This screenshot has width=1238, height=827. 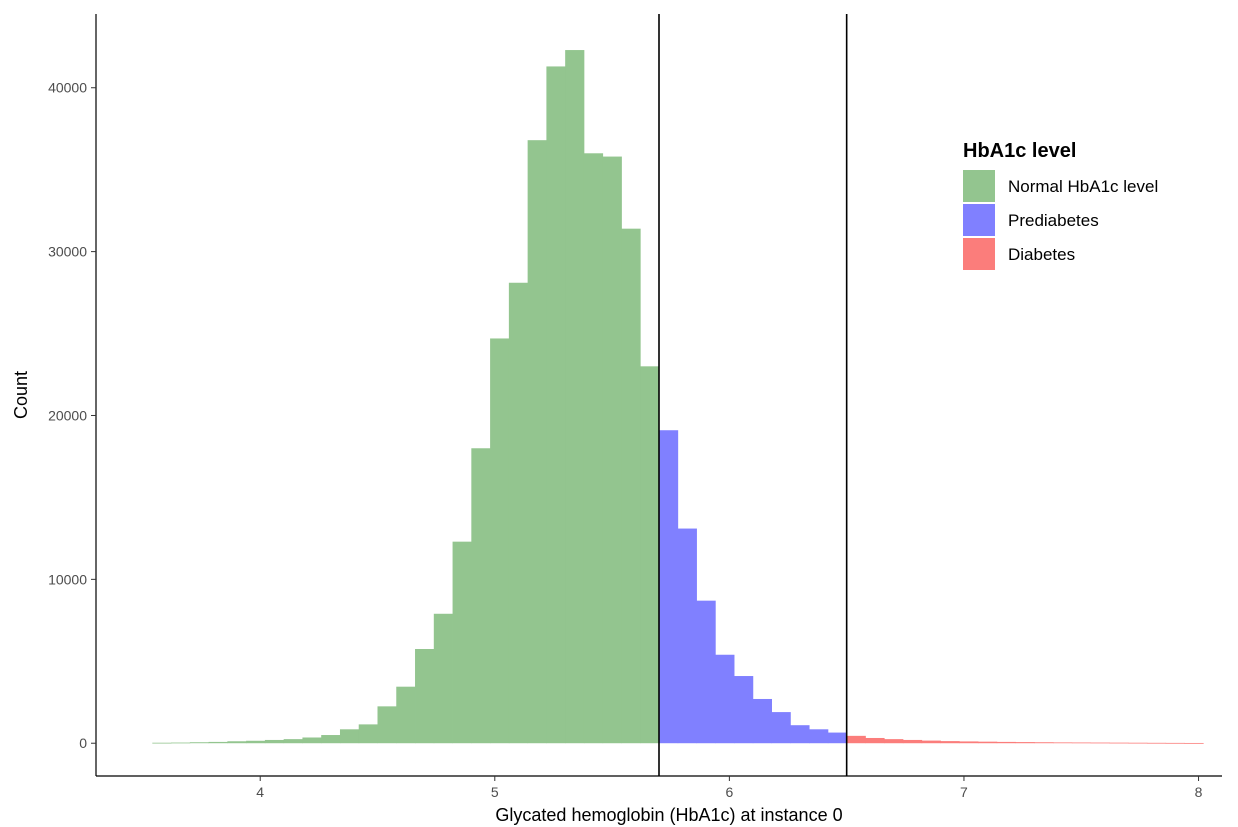 I want to click on y-axis-title: Count, so click(x=21, y=395).